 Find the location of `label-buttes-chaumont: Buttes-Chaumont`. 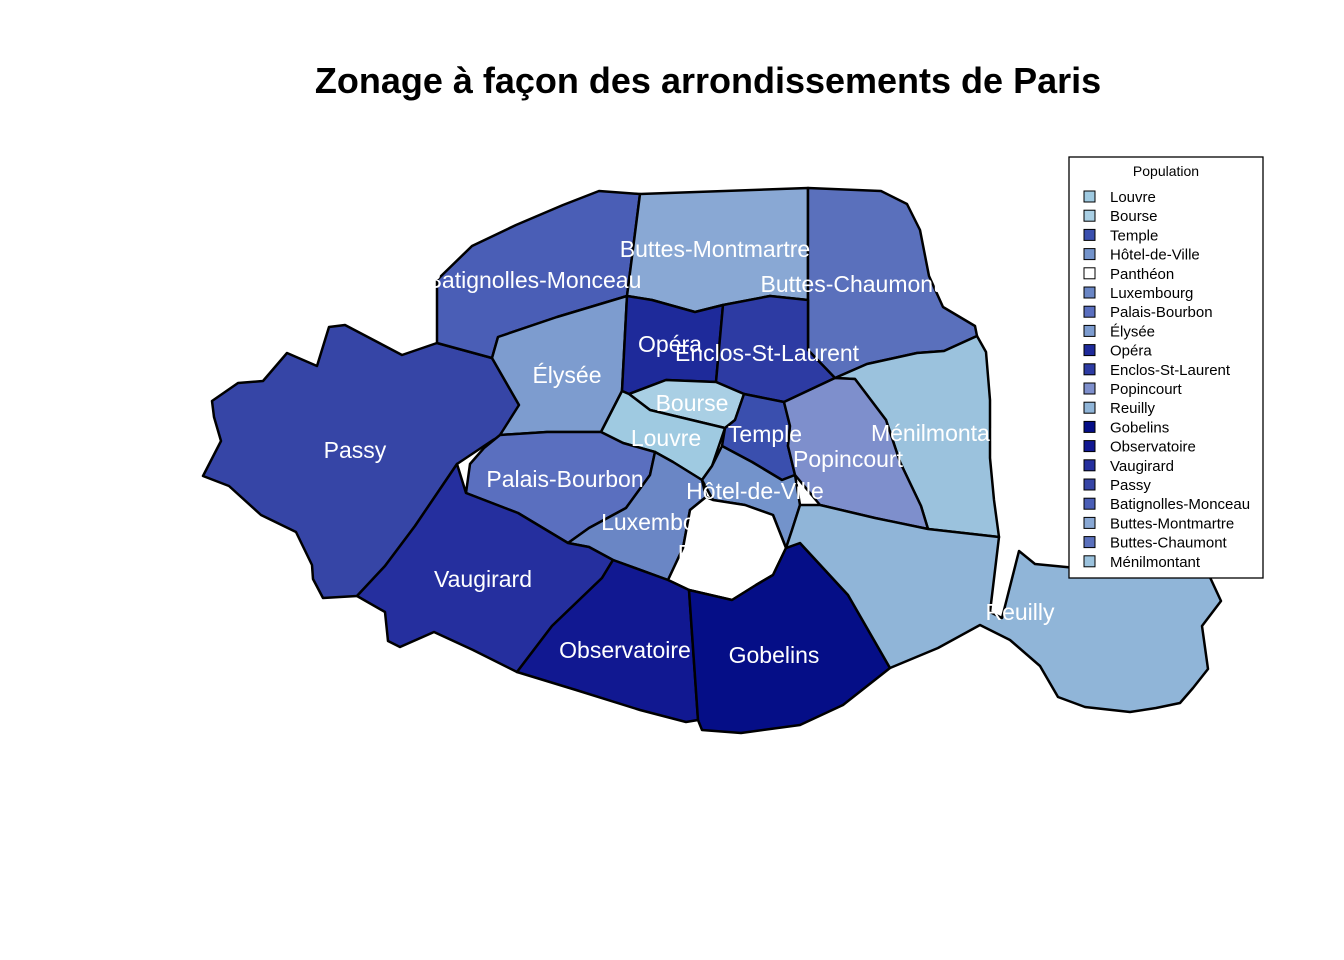

label-buttes-chaumont: Buttes-Chaumont is located at coordinates (851, 284).